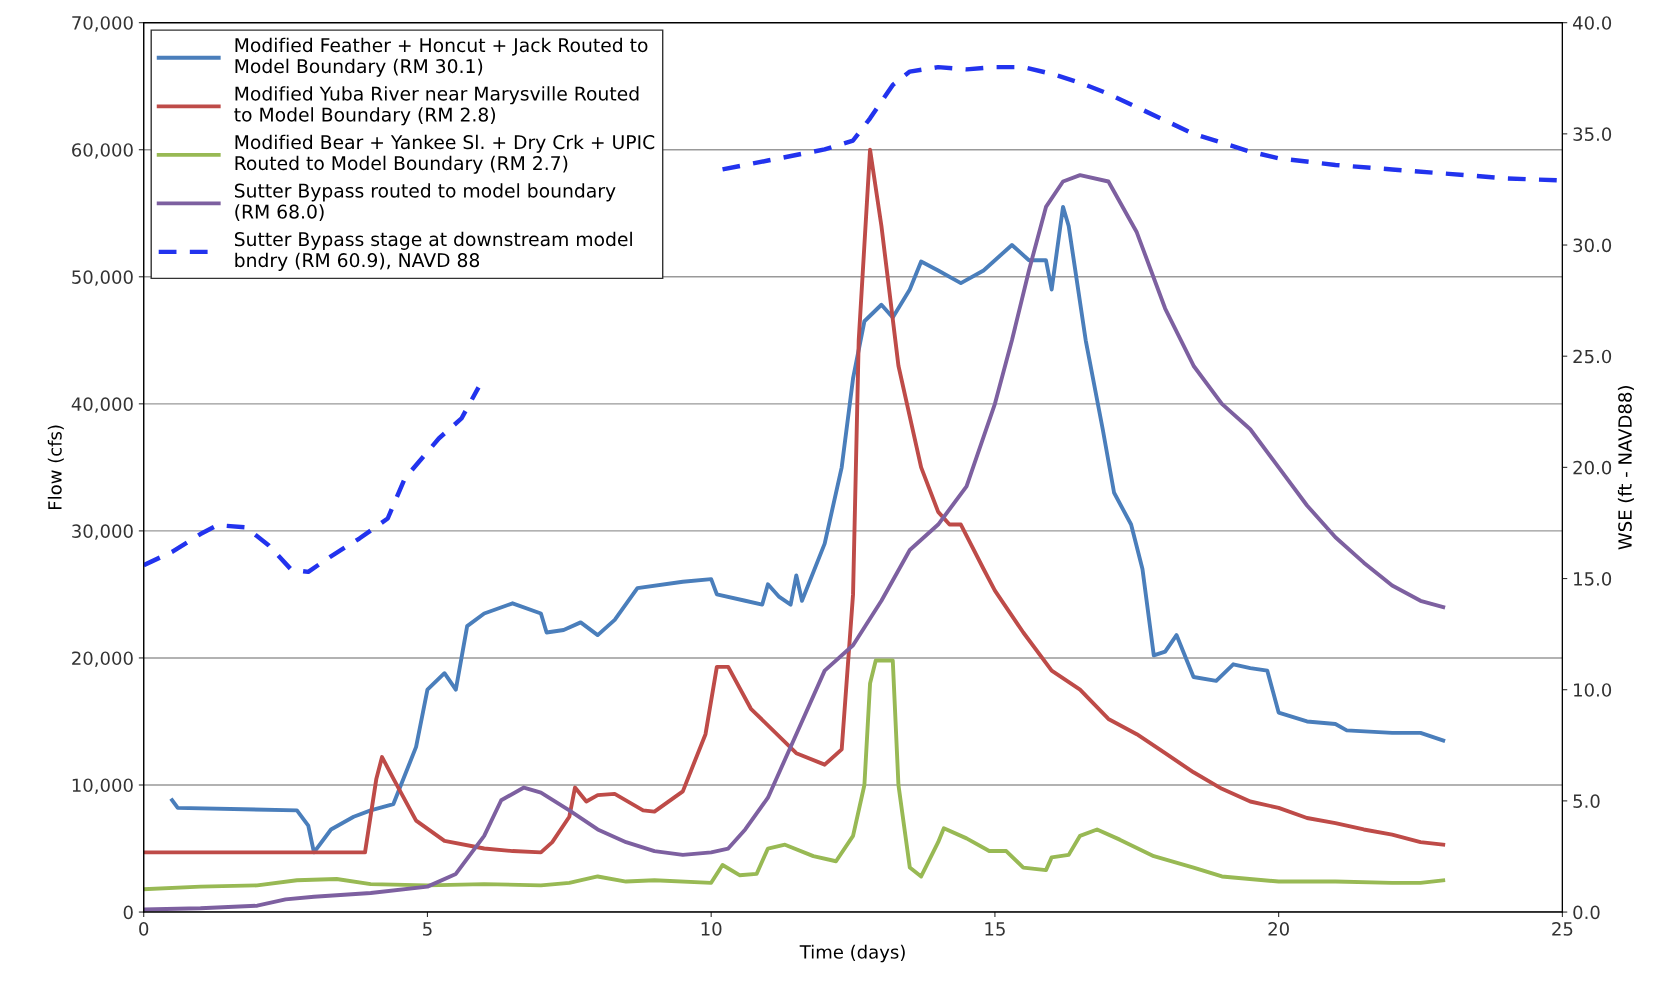 The width and height of the screenshot is (1671, 986). I want to click on y-tick-label: 60,000, so click(102, 151).